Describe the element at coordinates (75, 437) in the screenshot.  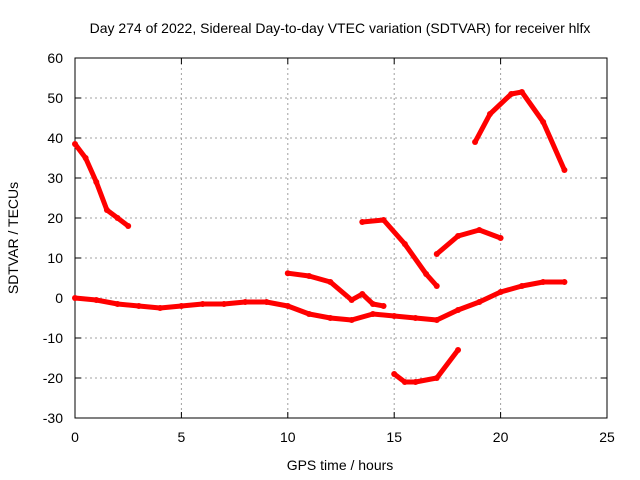
I see `x-tick-label: 0` at that location.